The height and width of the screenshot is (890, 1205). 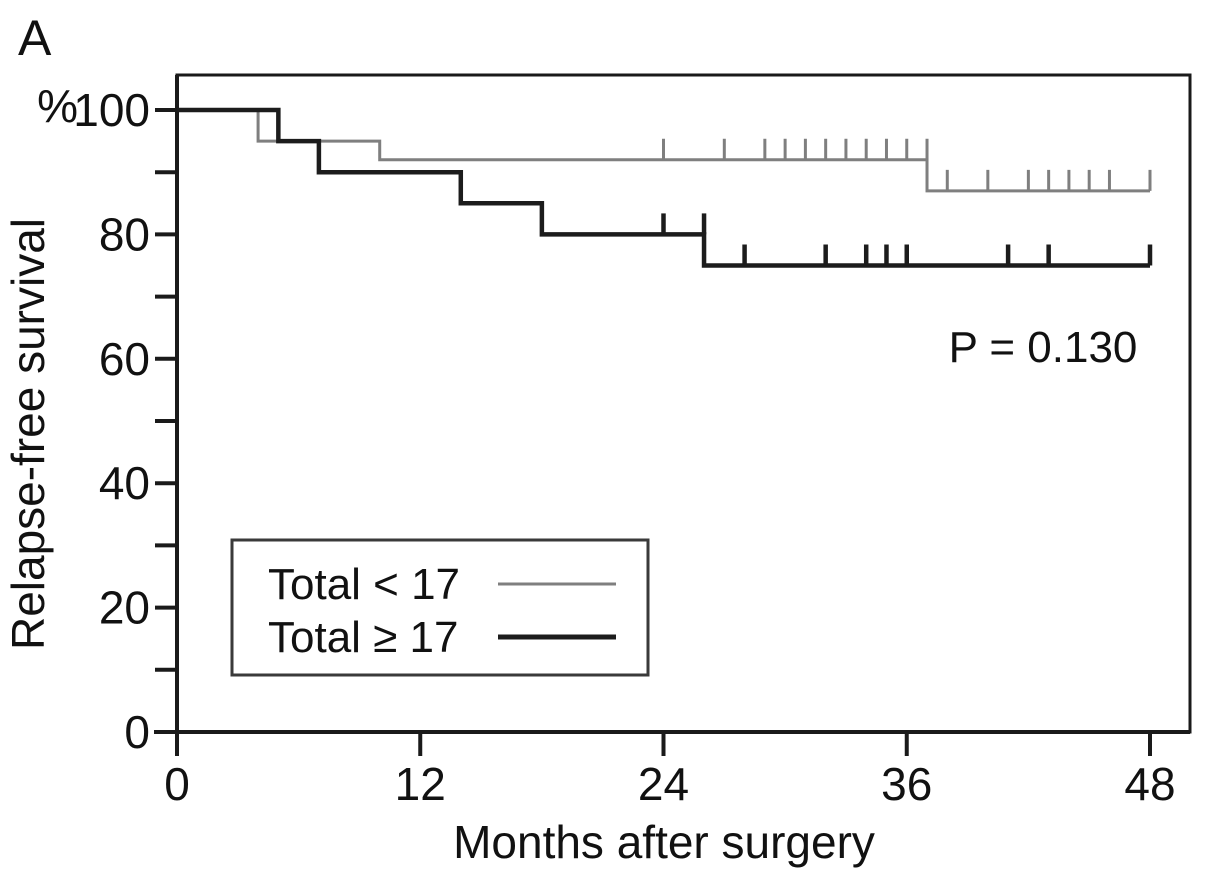 What do you see at coordinates (1043, 347) in the screenshot?
I see `p-value-annotation: P = 0.130` at bounding box center [1043, 347].